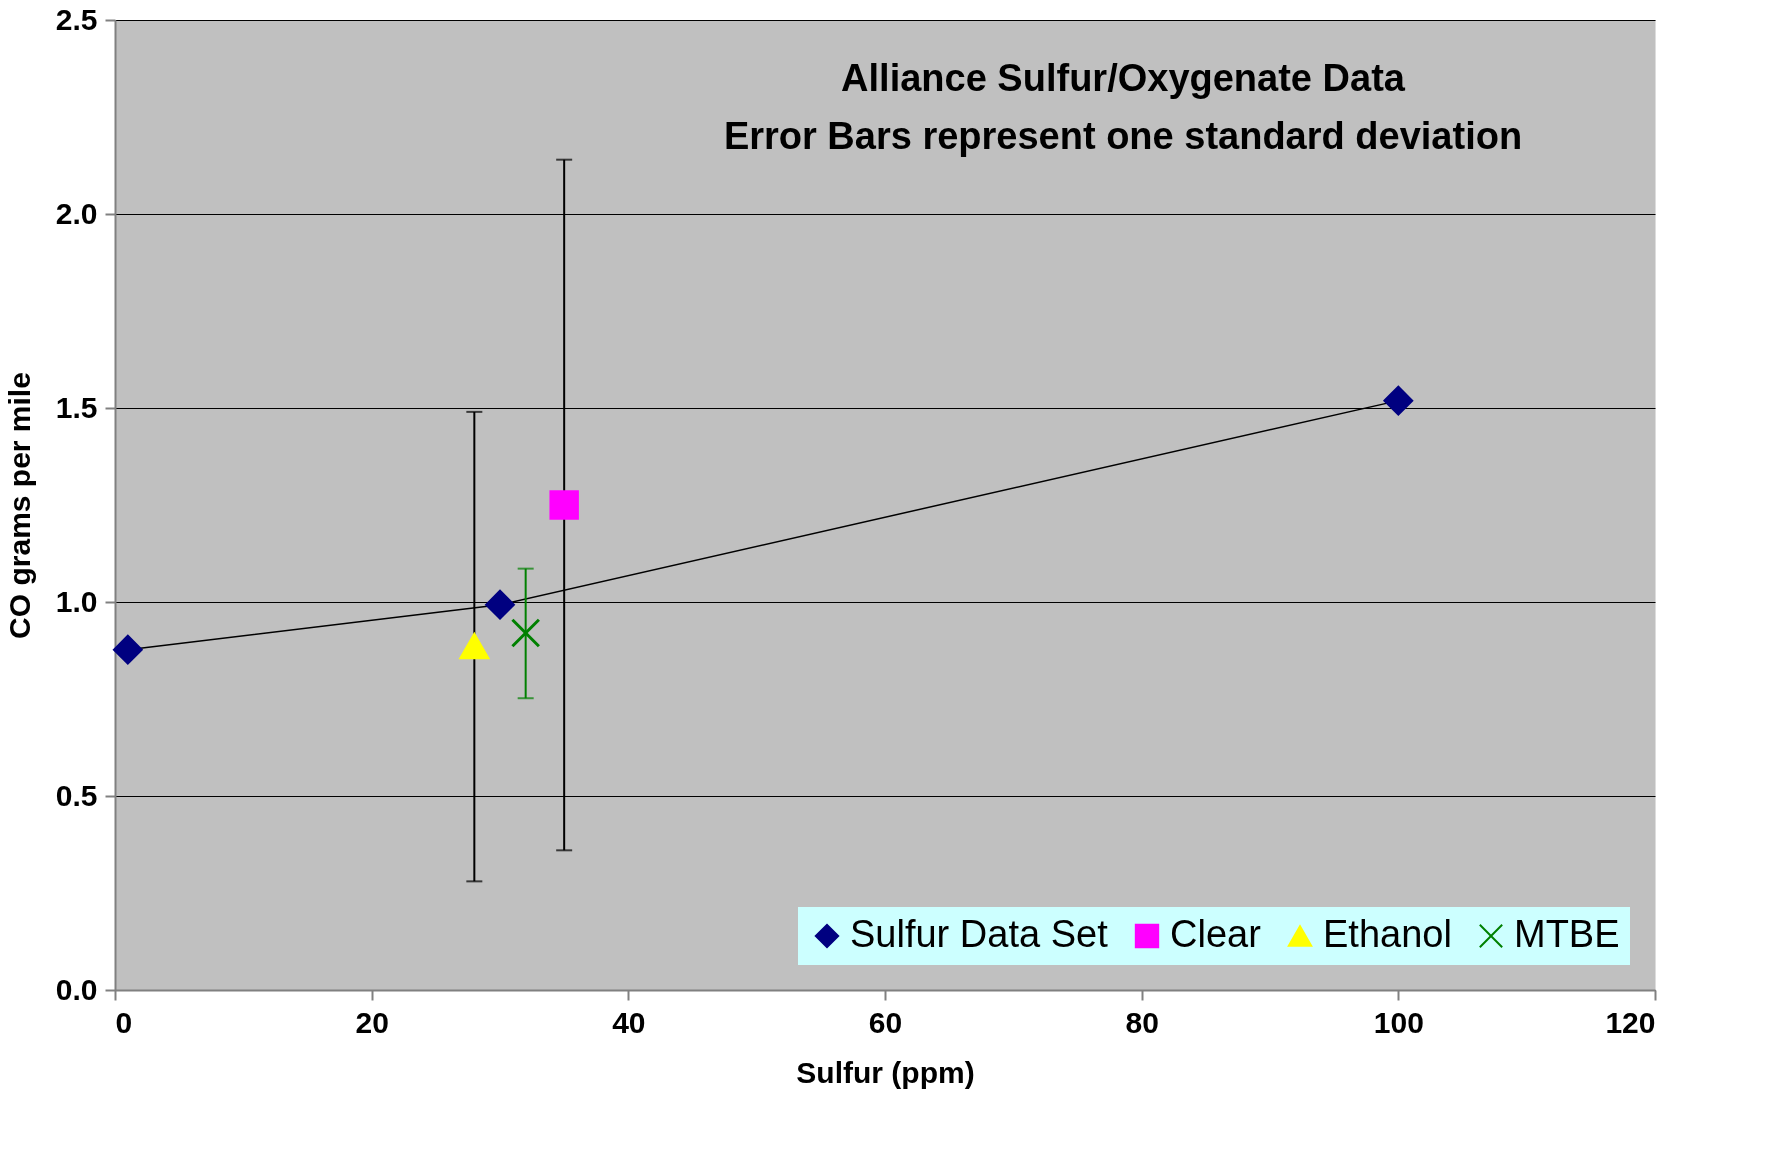  Describe the element at coordinates (76, 213) in the screenshot. I see `y-tick-label: 2.0` at that location.